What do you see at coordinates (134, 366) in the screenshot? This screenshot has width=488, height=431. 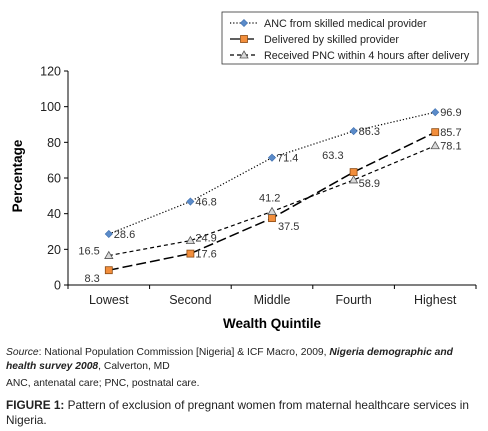 I see `source-text-2: , Calverton, MD` at bounding box center [134, 366].